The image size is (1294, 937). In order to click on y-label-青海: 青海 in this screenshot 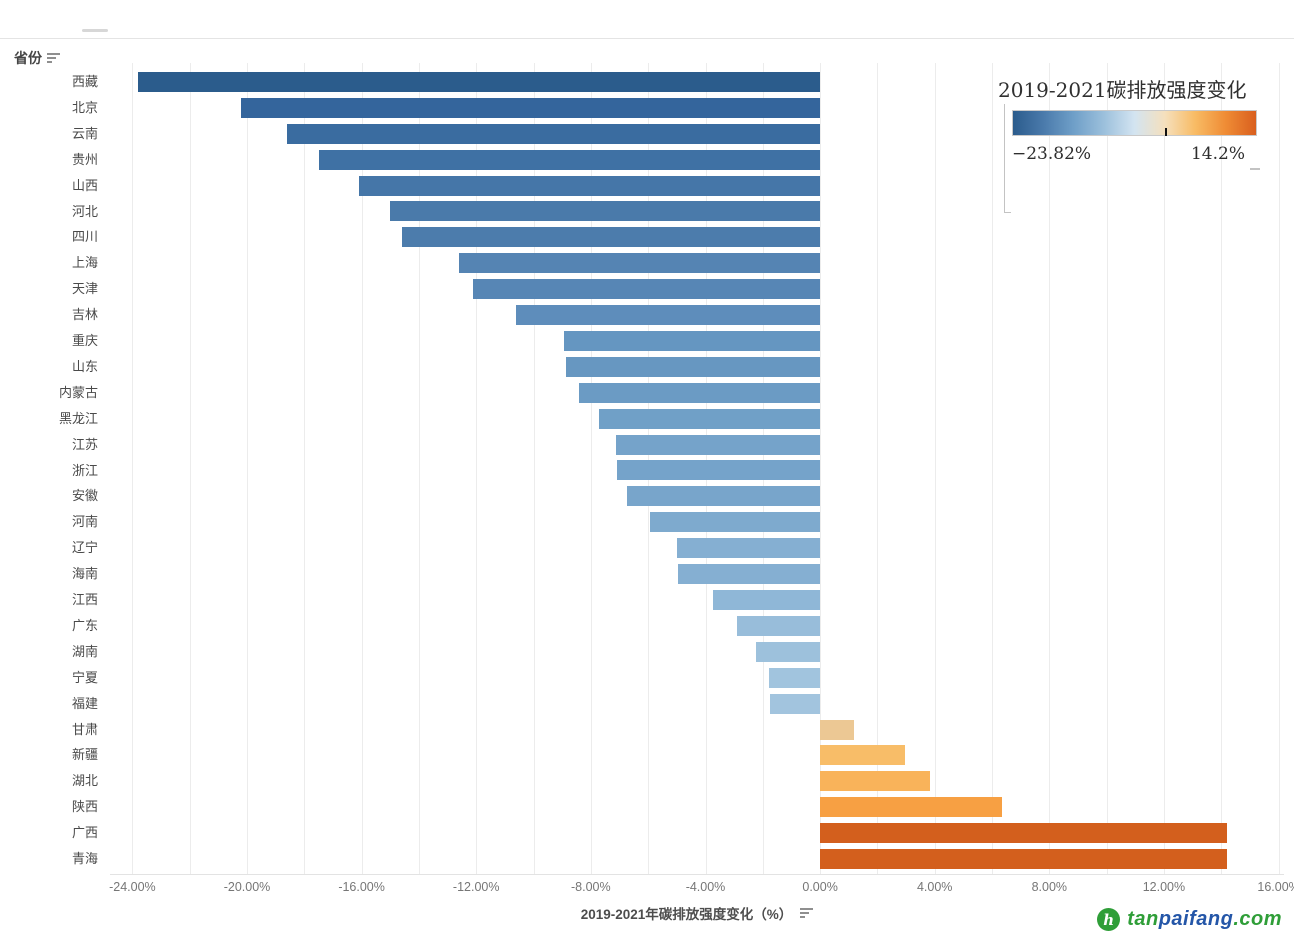, I will do `click(84, 858)`.